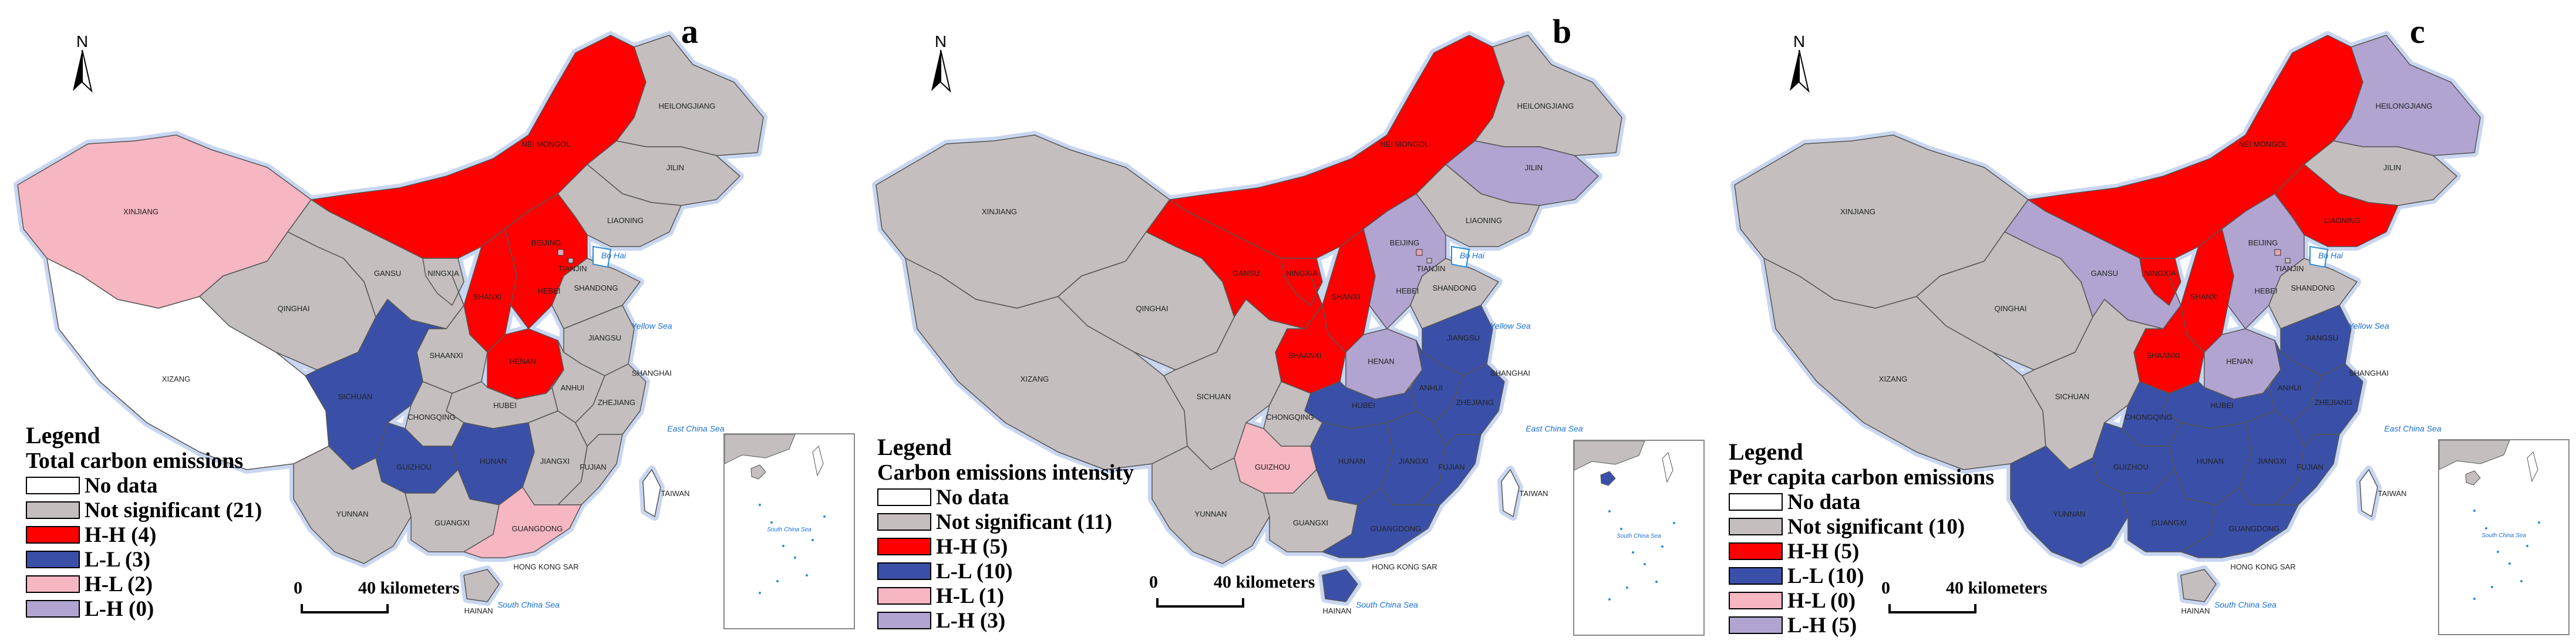 The width and height of the screenshot is (2576, 644). What do you see at coordinates (1861, 600) in the screenshot?
I see `legend-item: H-L (0)` at bounding box center [1861, 600].